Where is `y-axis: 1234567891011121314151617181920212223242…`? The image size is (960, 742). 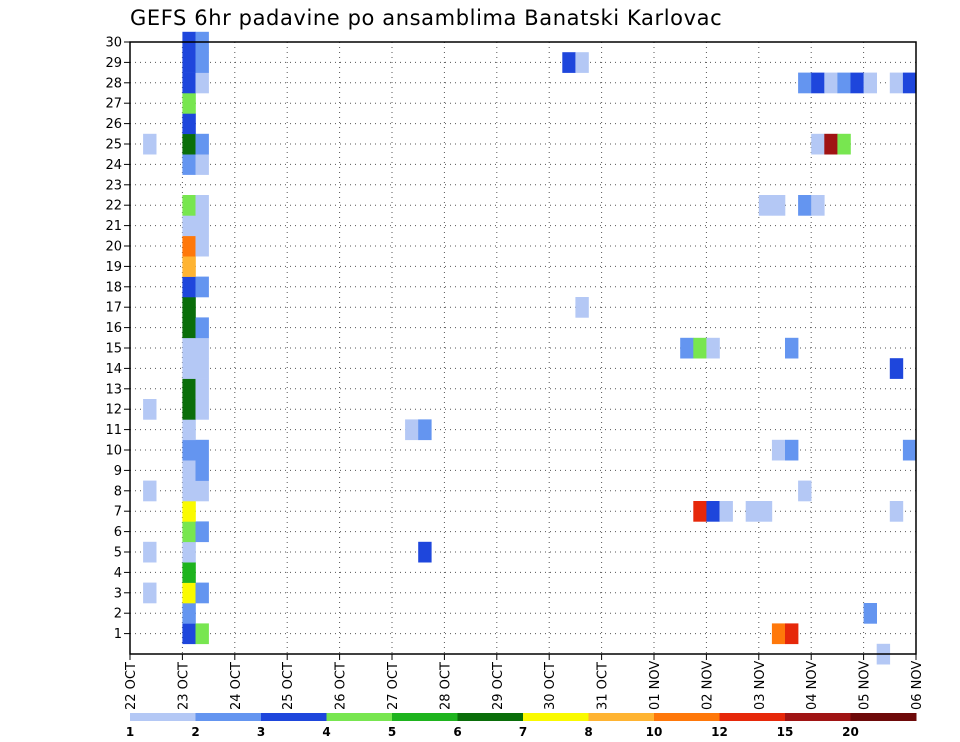
y-axis: 1234567891011121314151617181920212223242… is located at coordinates (117, 339).